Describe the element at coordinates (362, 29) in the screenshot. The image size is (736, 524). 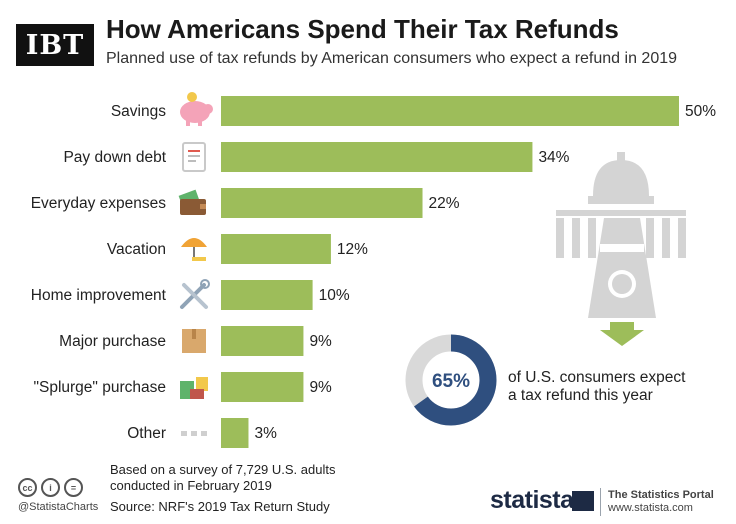
I see `chart-title: How Americans Spend Their Tax Refunds` at that location.